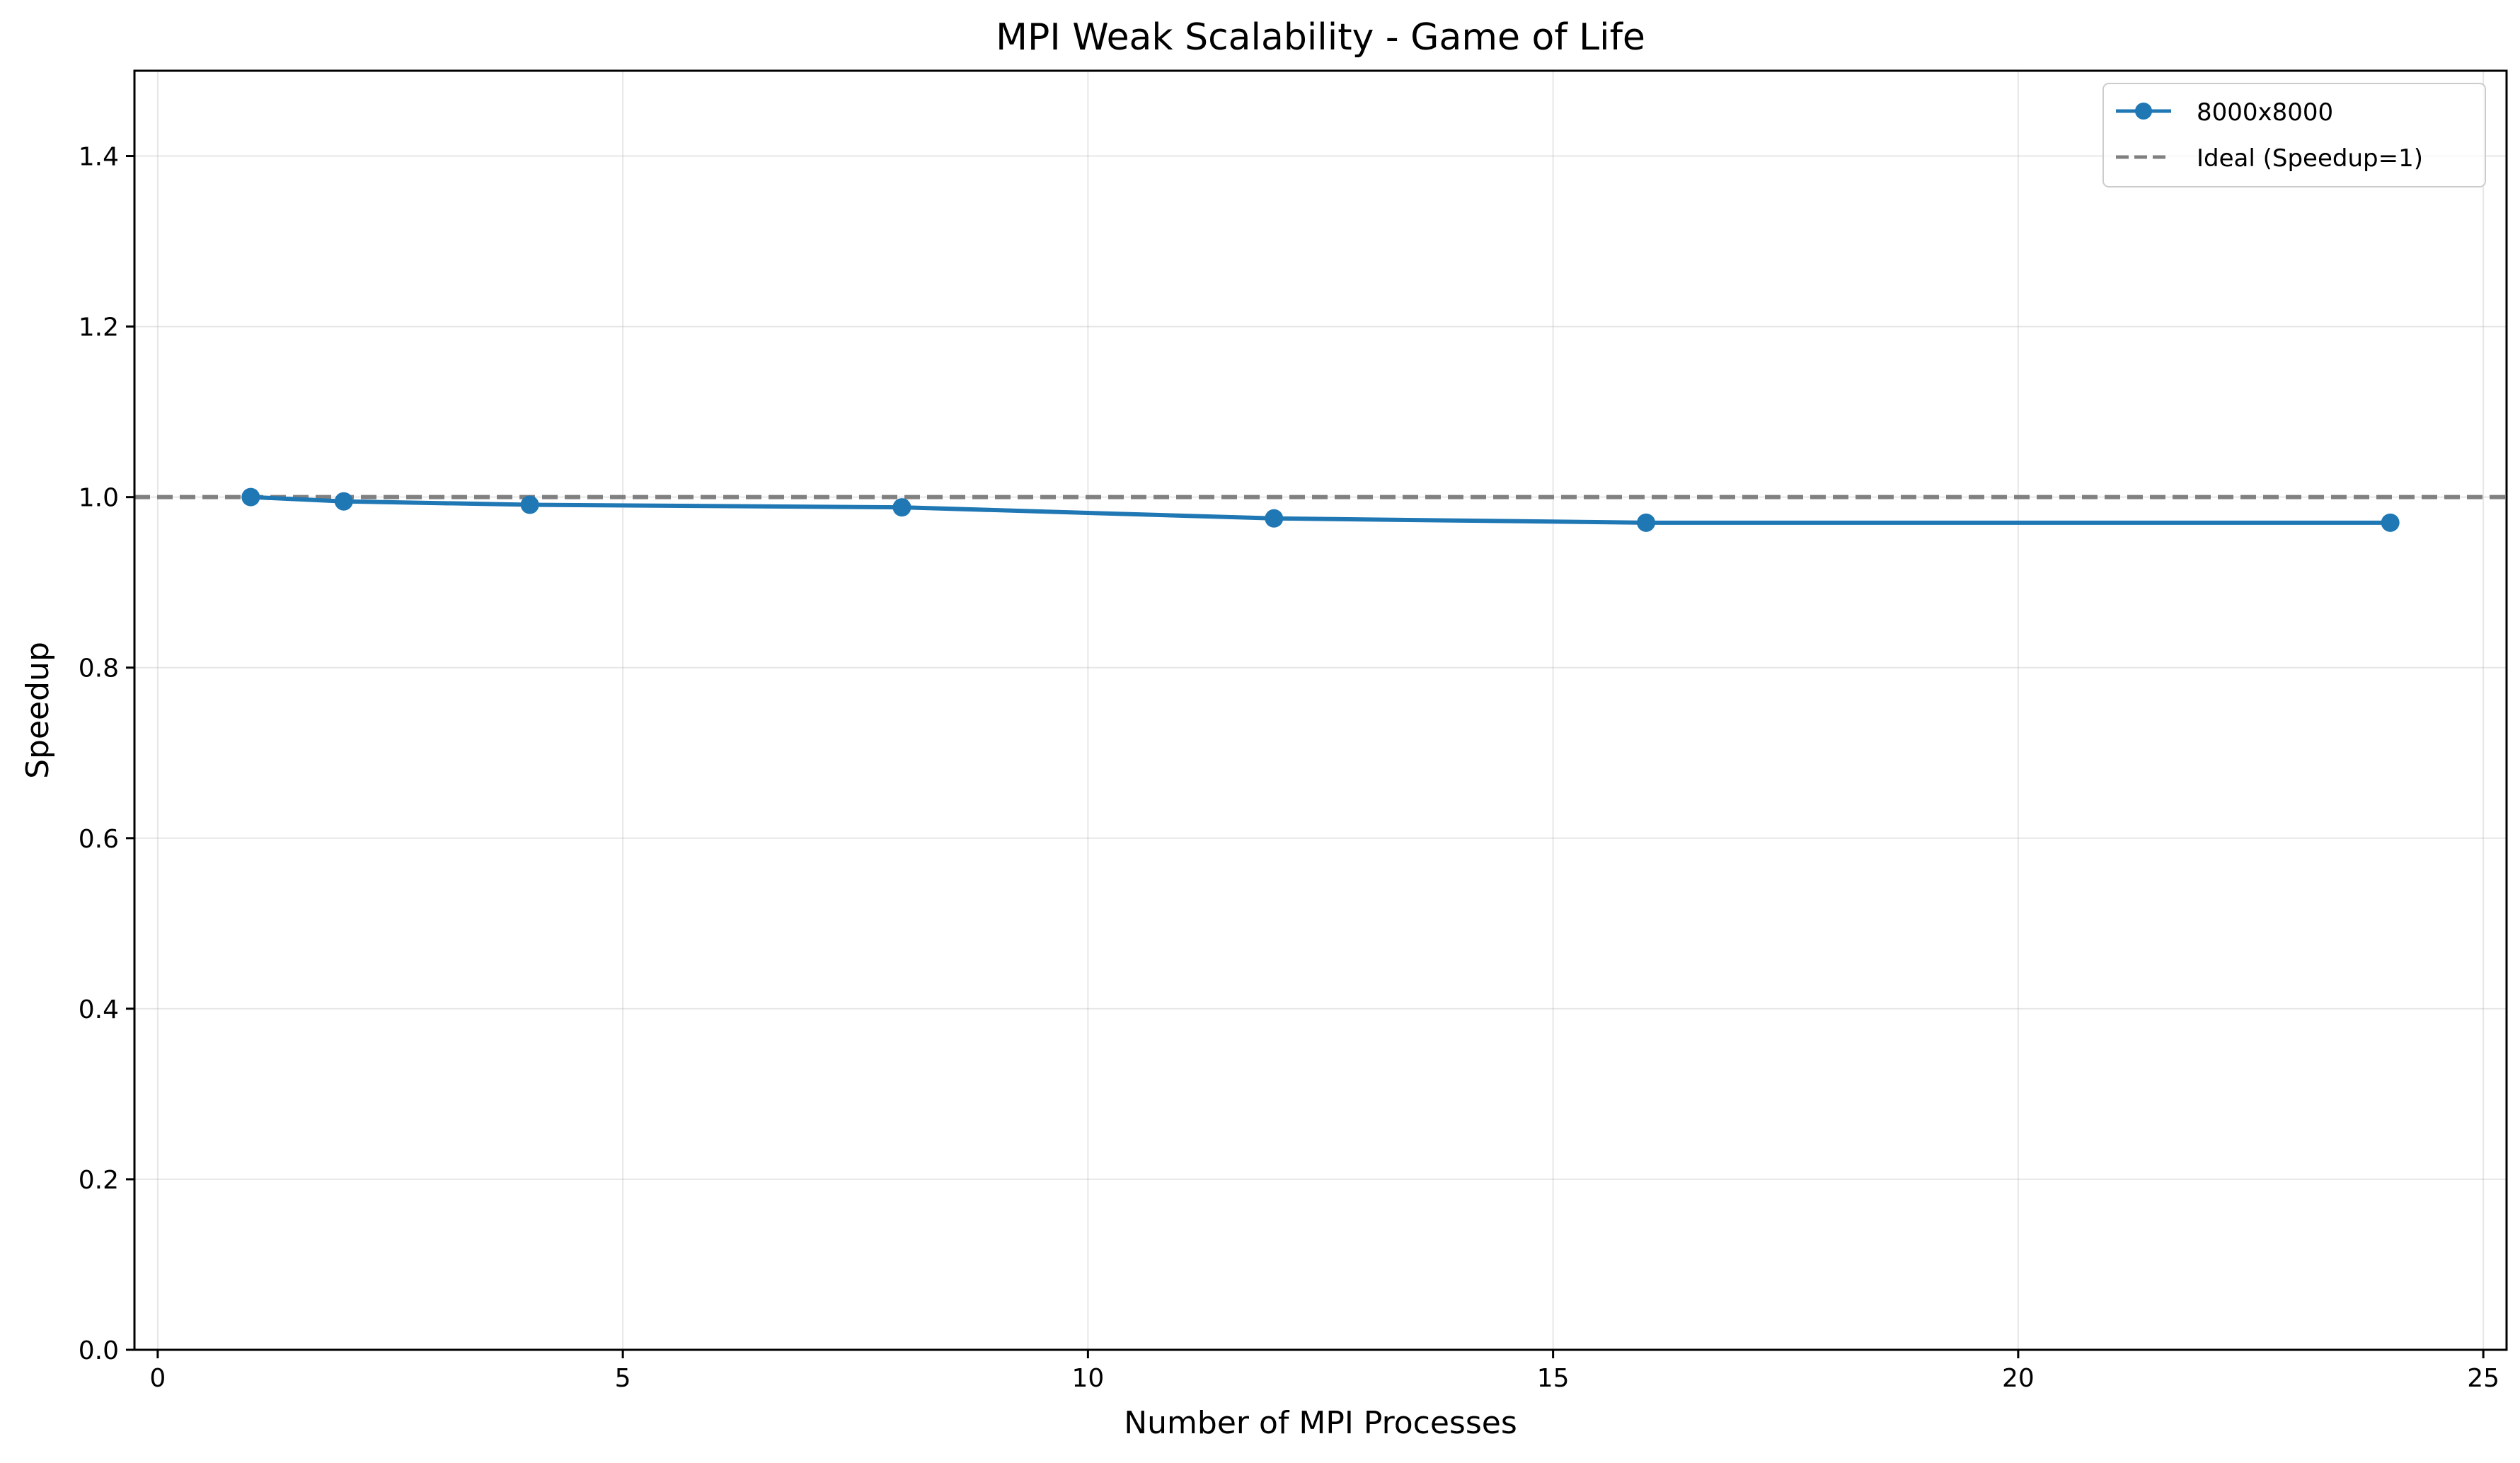 The height and width of the screenshot is (1463, 2520). Describe the element at coordinates (2310, 158) in the screenshot. I see `legend-label-ideal: Ideal (Speedup=1)` at that location.